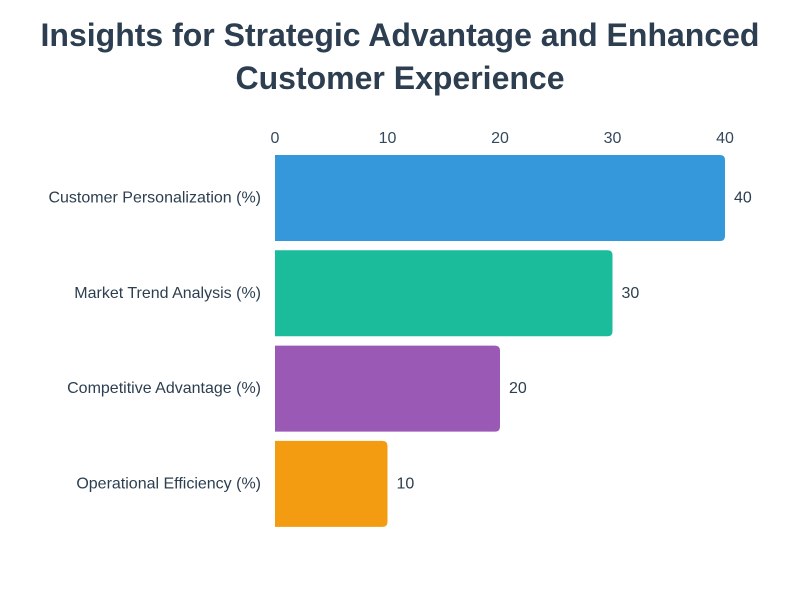  What do you see at coordinates (154, 198) in the screenshot?
I see `category-label: Customer Personalization (%)` at bounding box center [154, 198].